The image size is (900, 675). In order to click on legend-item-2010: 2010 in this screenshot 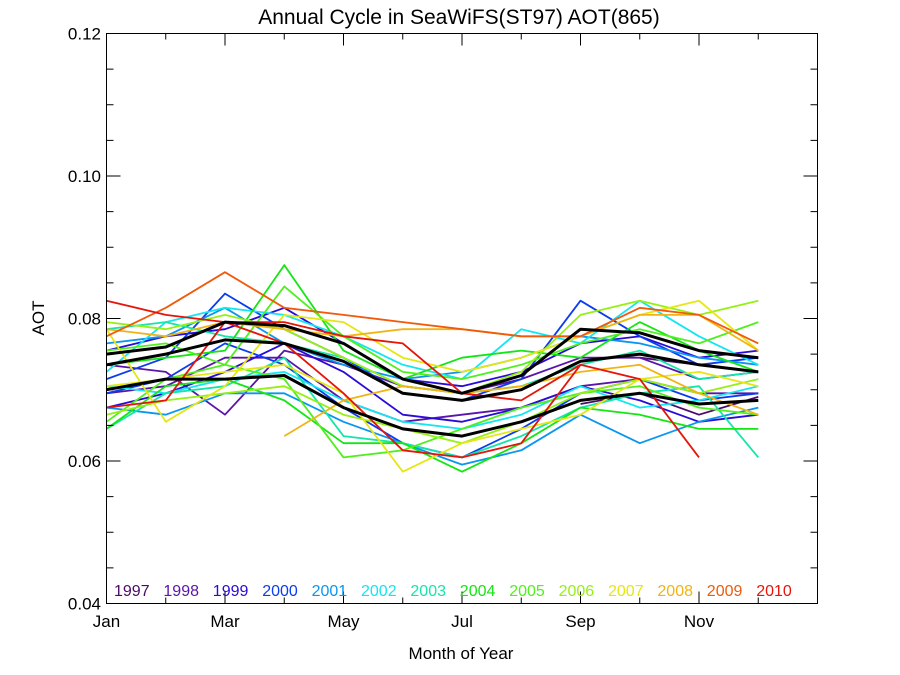, I will do `click(774, 591)`.